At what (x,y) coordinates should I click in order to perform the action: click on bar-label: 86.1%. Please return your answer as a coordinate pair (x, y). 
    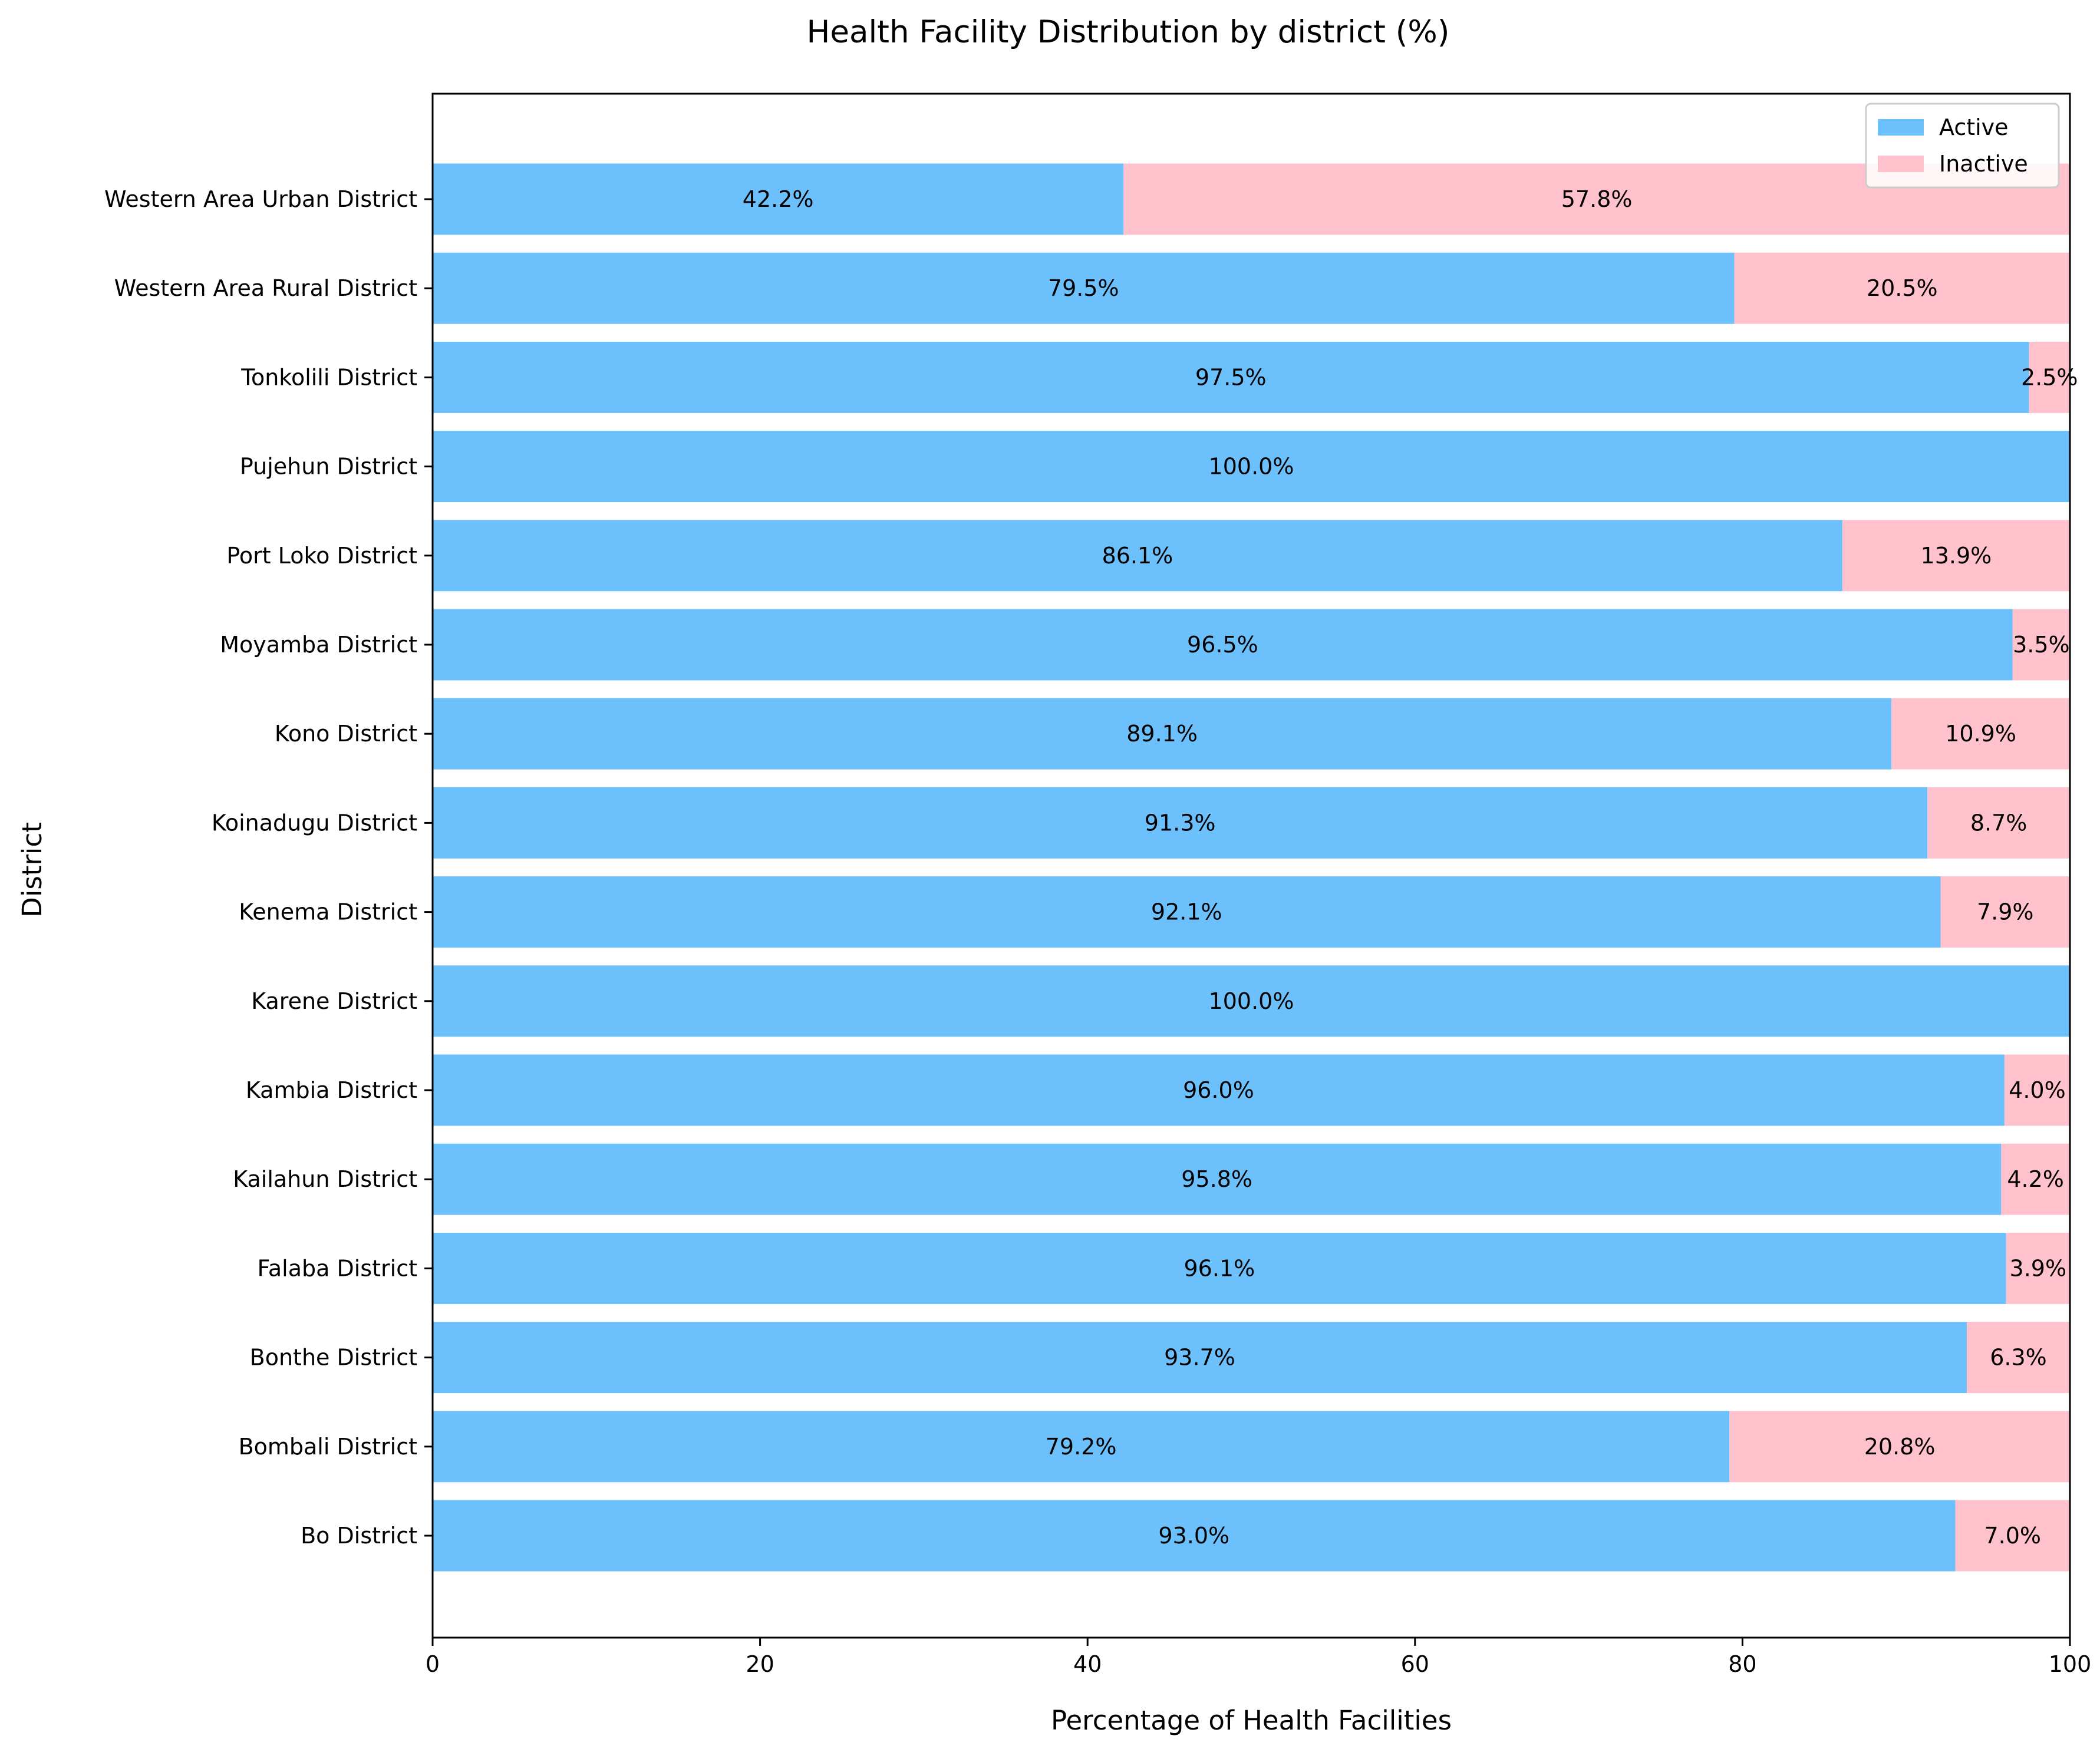
    Looking at the image, I should click on (1138, 556).